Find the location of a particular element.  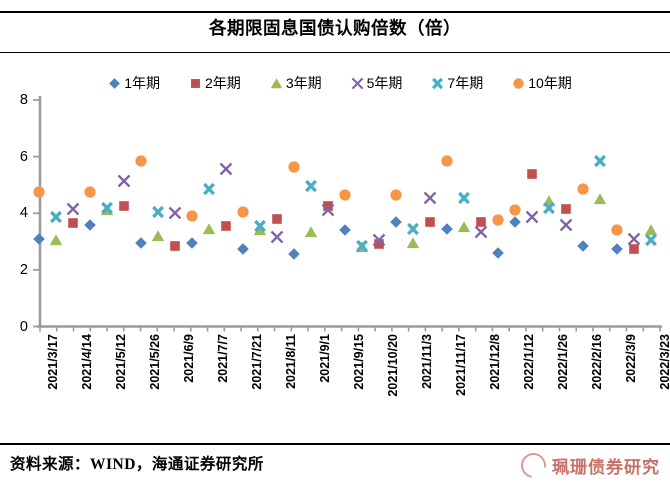

y-axis-label: 8 is located at coordinates (23, 100).